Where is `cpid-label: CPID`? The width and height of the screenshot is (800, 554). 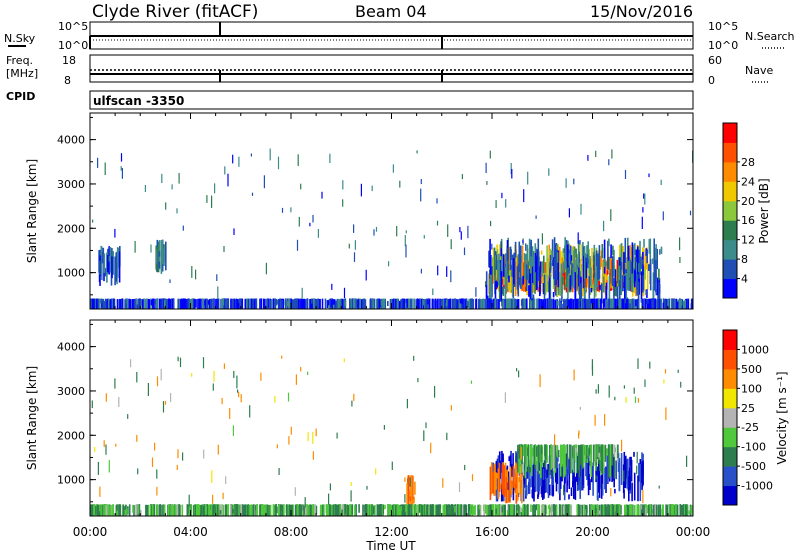 cpid-label: CPID is located at coordinates (20, 96).